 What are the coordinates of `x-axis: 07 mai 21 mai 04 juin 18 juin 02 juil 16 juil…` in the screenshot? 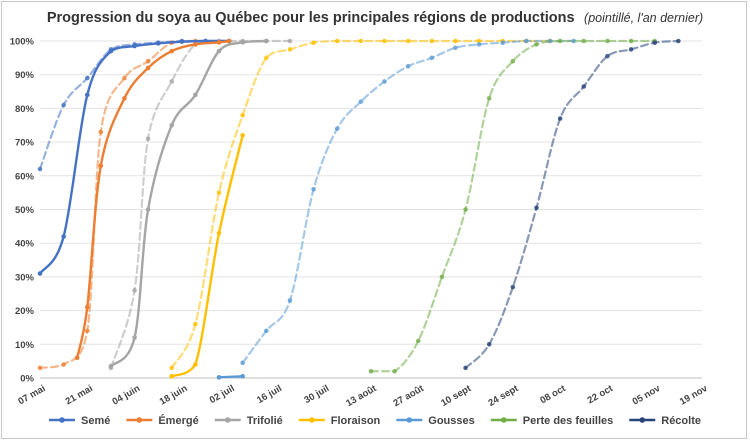 It's located at (363, 396).